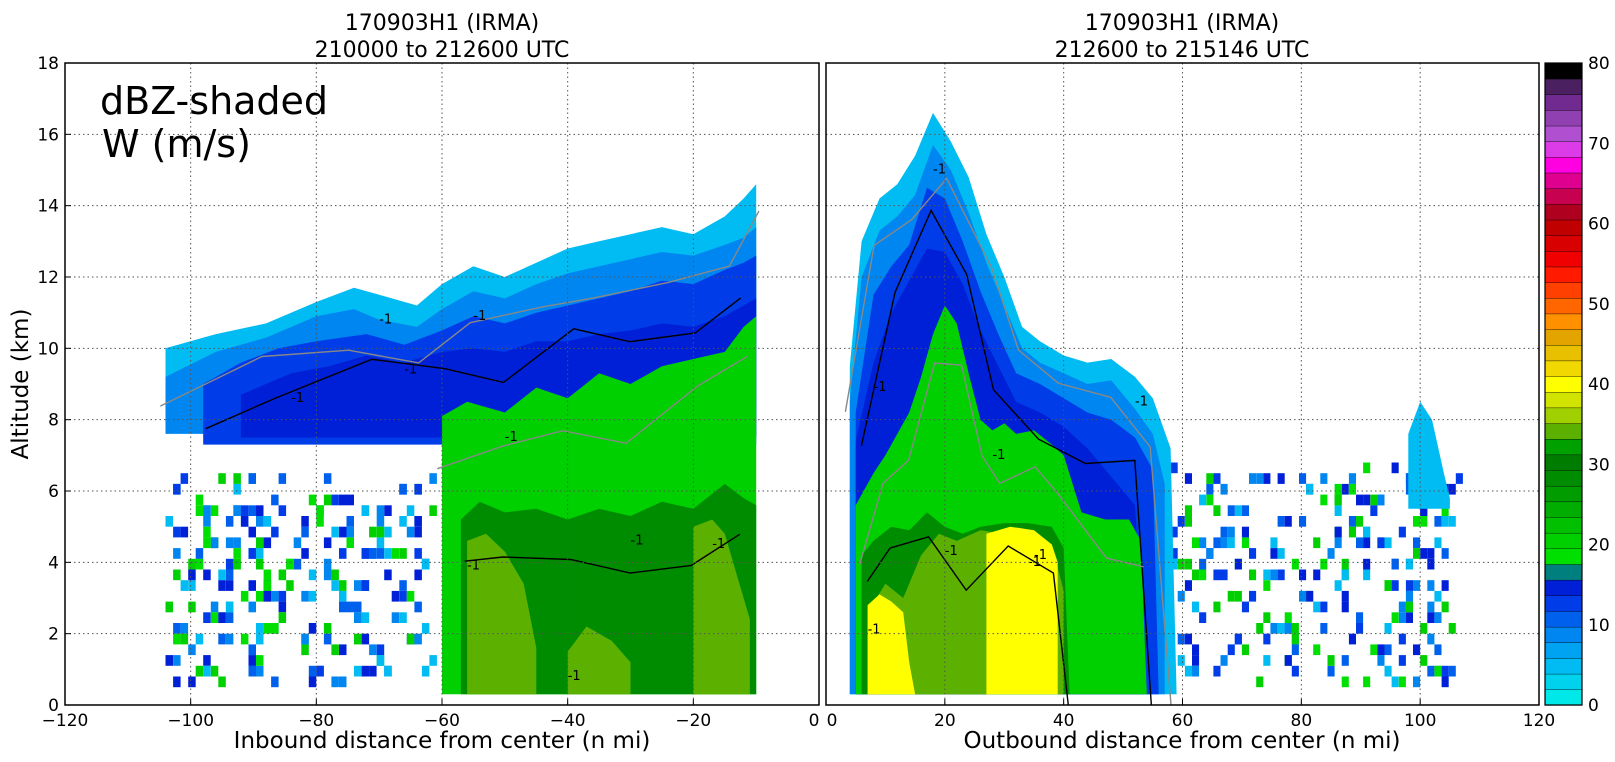 The width and height of the screenshot is (1615, 762). I want to click on x-tick-label: 100, so click(1420, 721).